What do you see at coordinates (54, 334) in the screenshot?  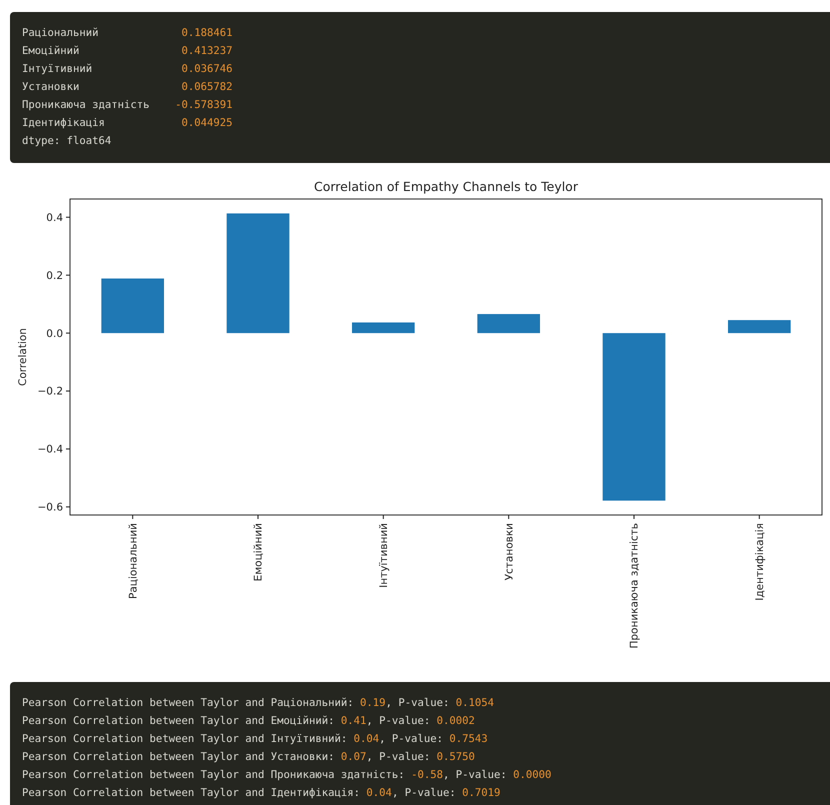 I see `y-tick-label: 0.0` at bounding box center [54, 334].